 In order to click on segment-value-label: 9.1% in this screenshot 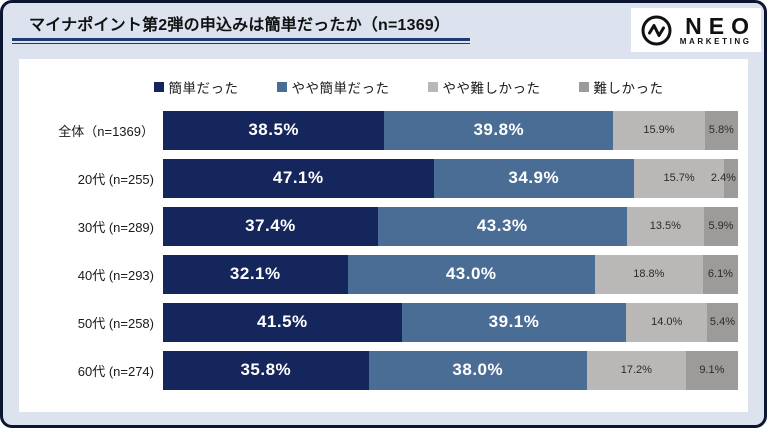, I will do `click(712, 370)`.